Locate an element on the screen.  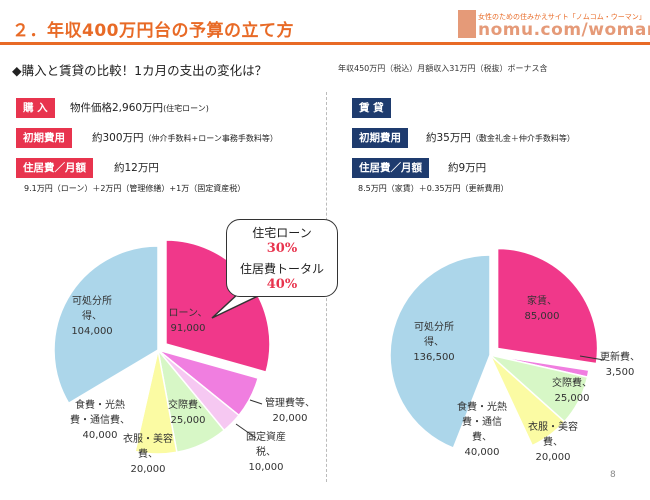
pie-label-1-0: 家賃、 85,000 is located at coordinates (542, 308).